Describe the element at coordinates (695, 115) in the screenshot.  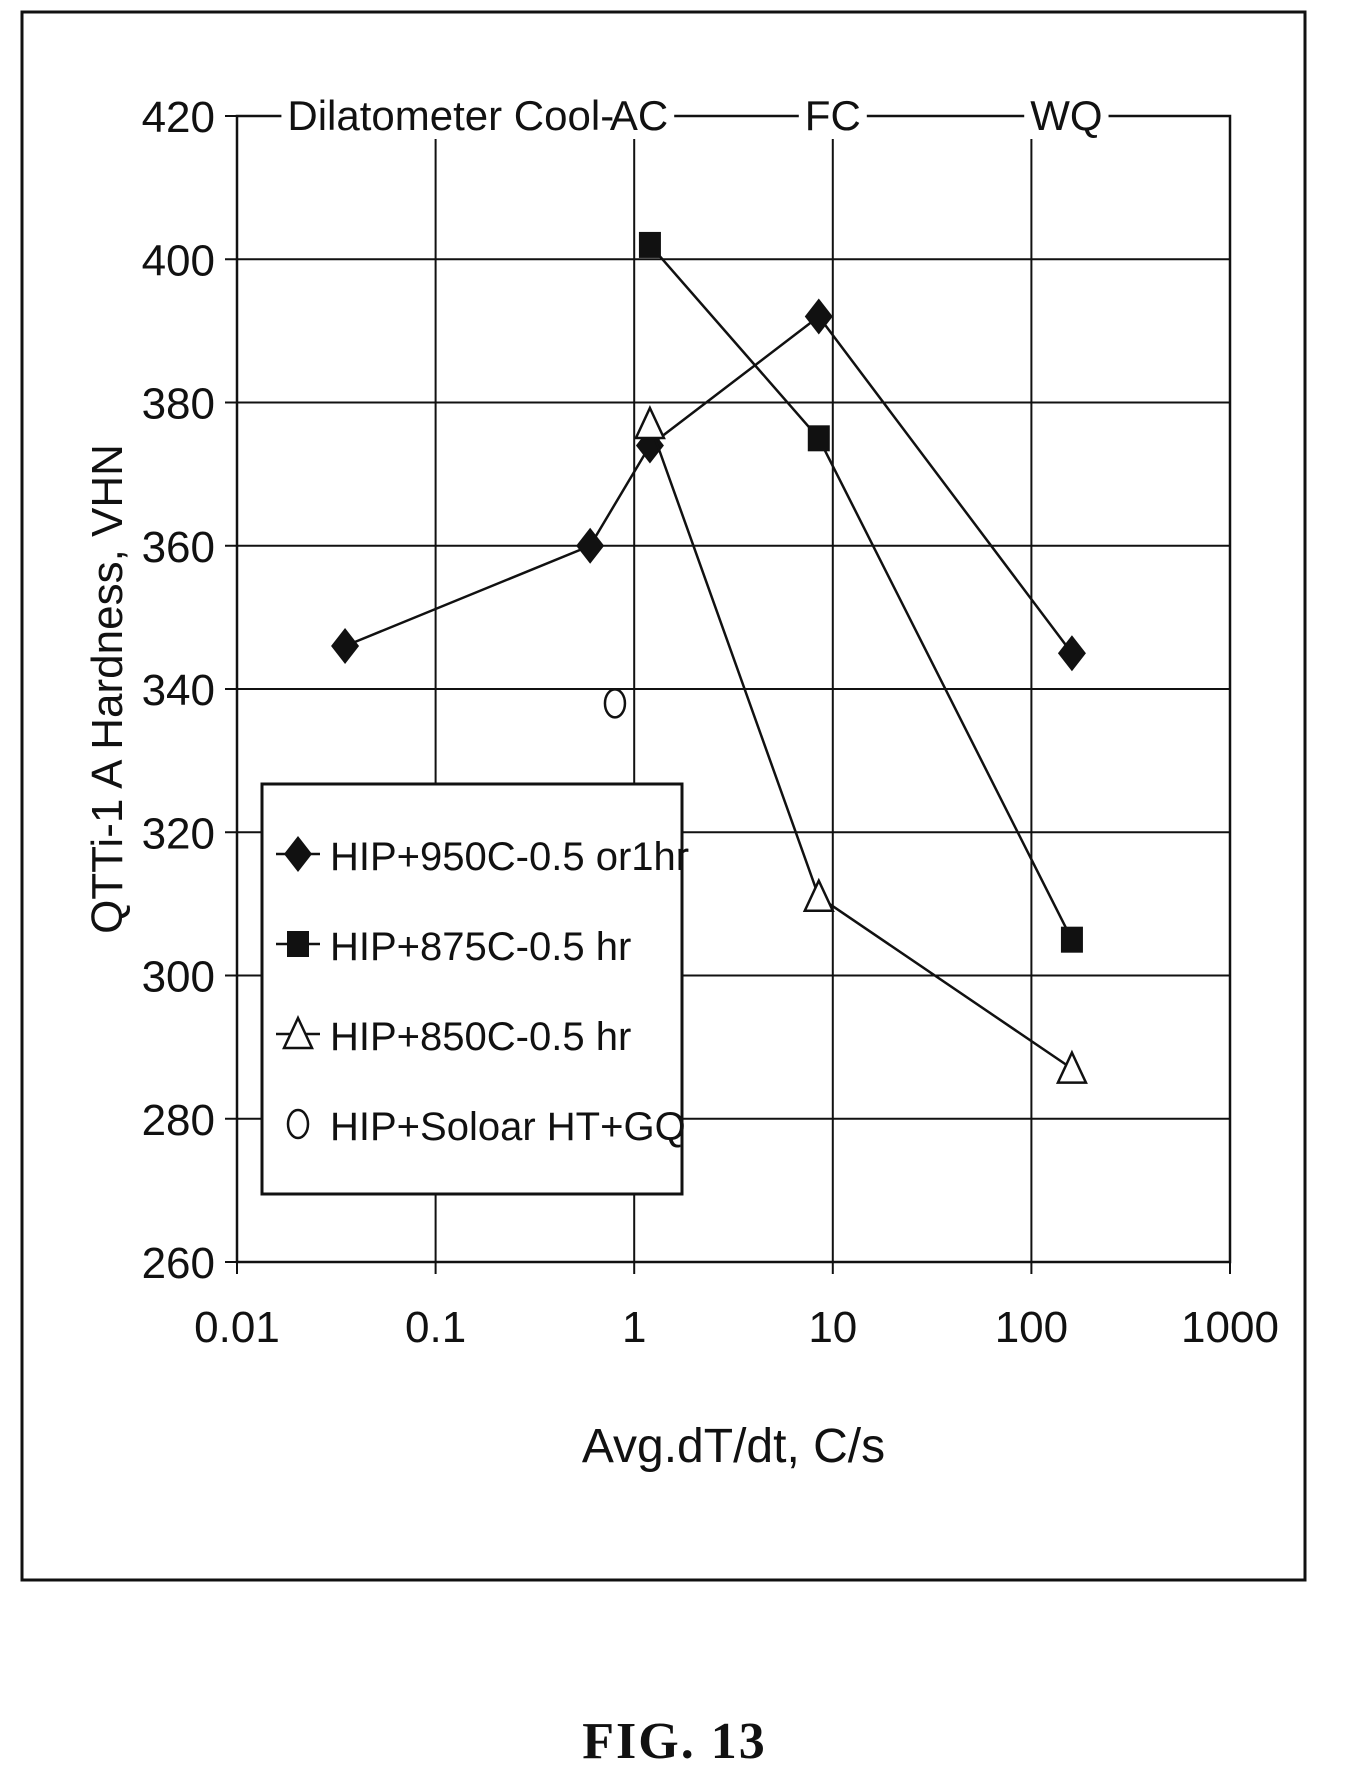
I see `top-annotations: Dilatometer Cool AC FC WQ -` at that location.